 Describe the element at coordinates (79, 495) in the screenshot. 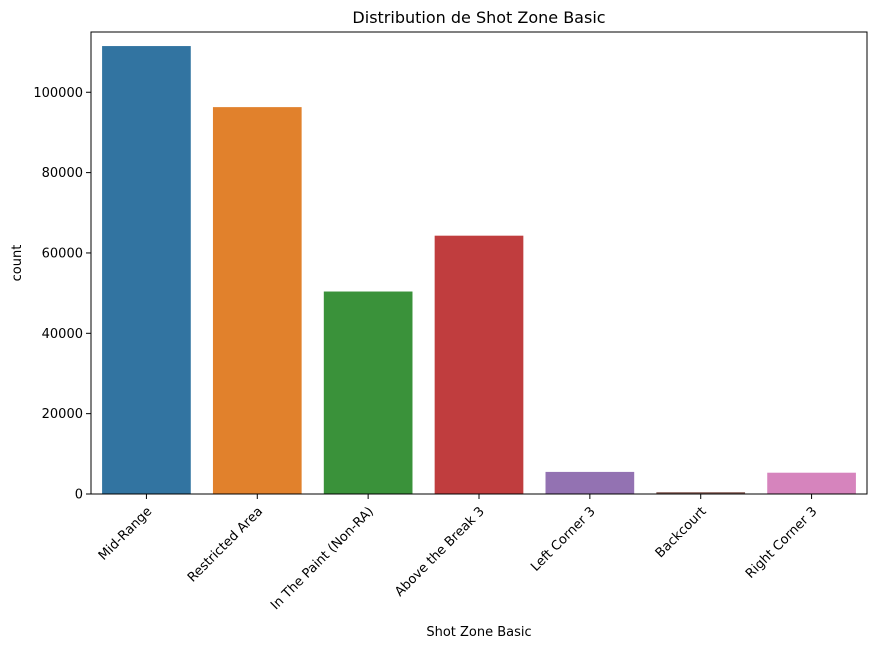

I see `y-tick-label: 0` at that location.